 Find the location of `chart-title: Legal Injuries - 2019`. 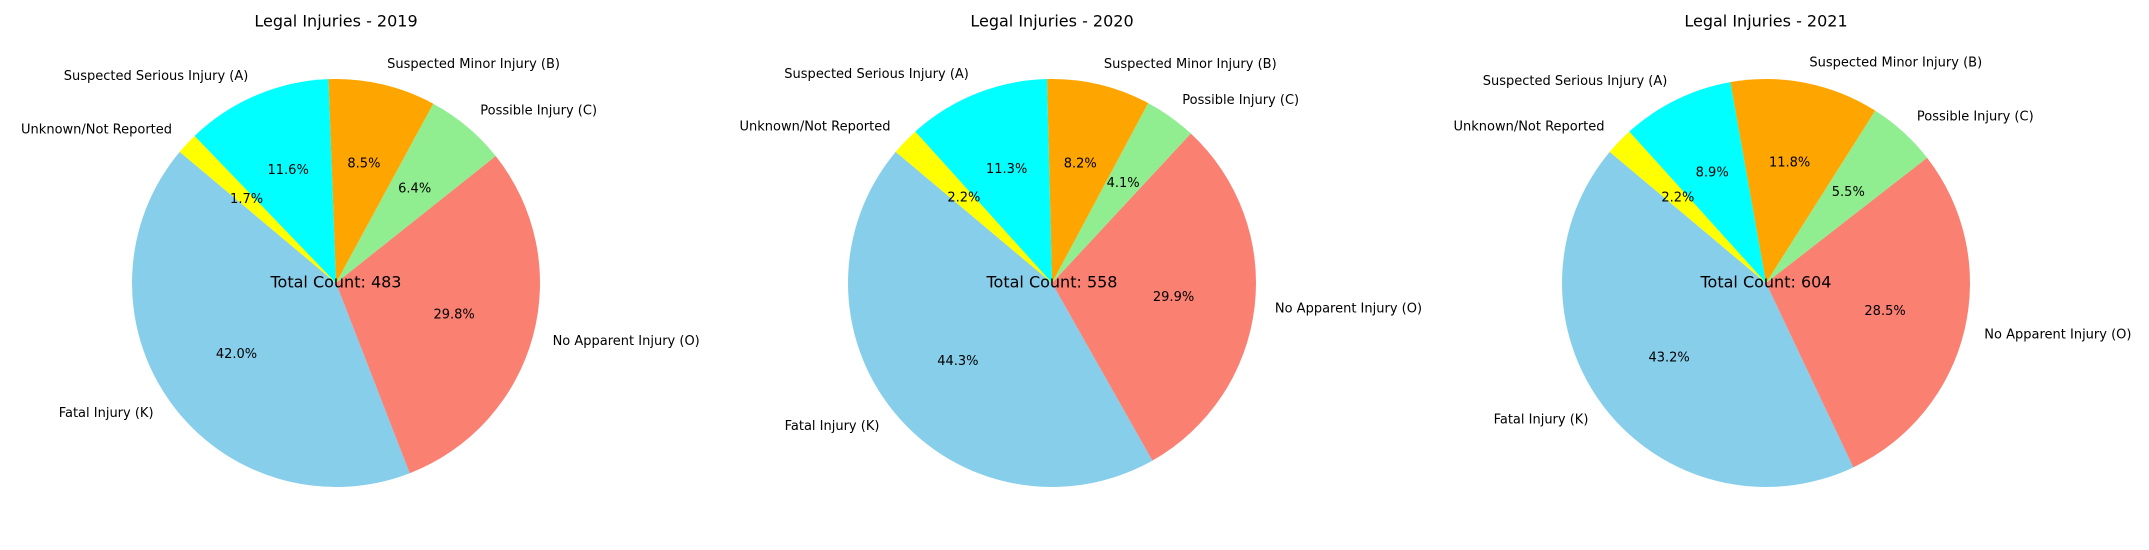

chart-title: Legal Injuries - 2019 is located at coordinates (335, 21).